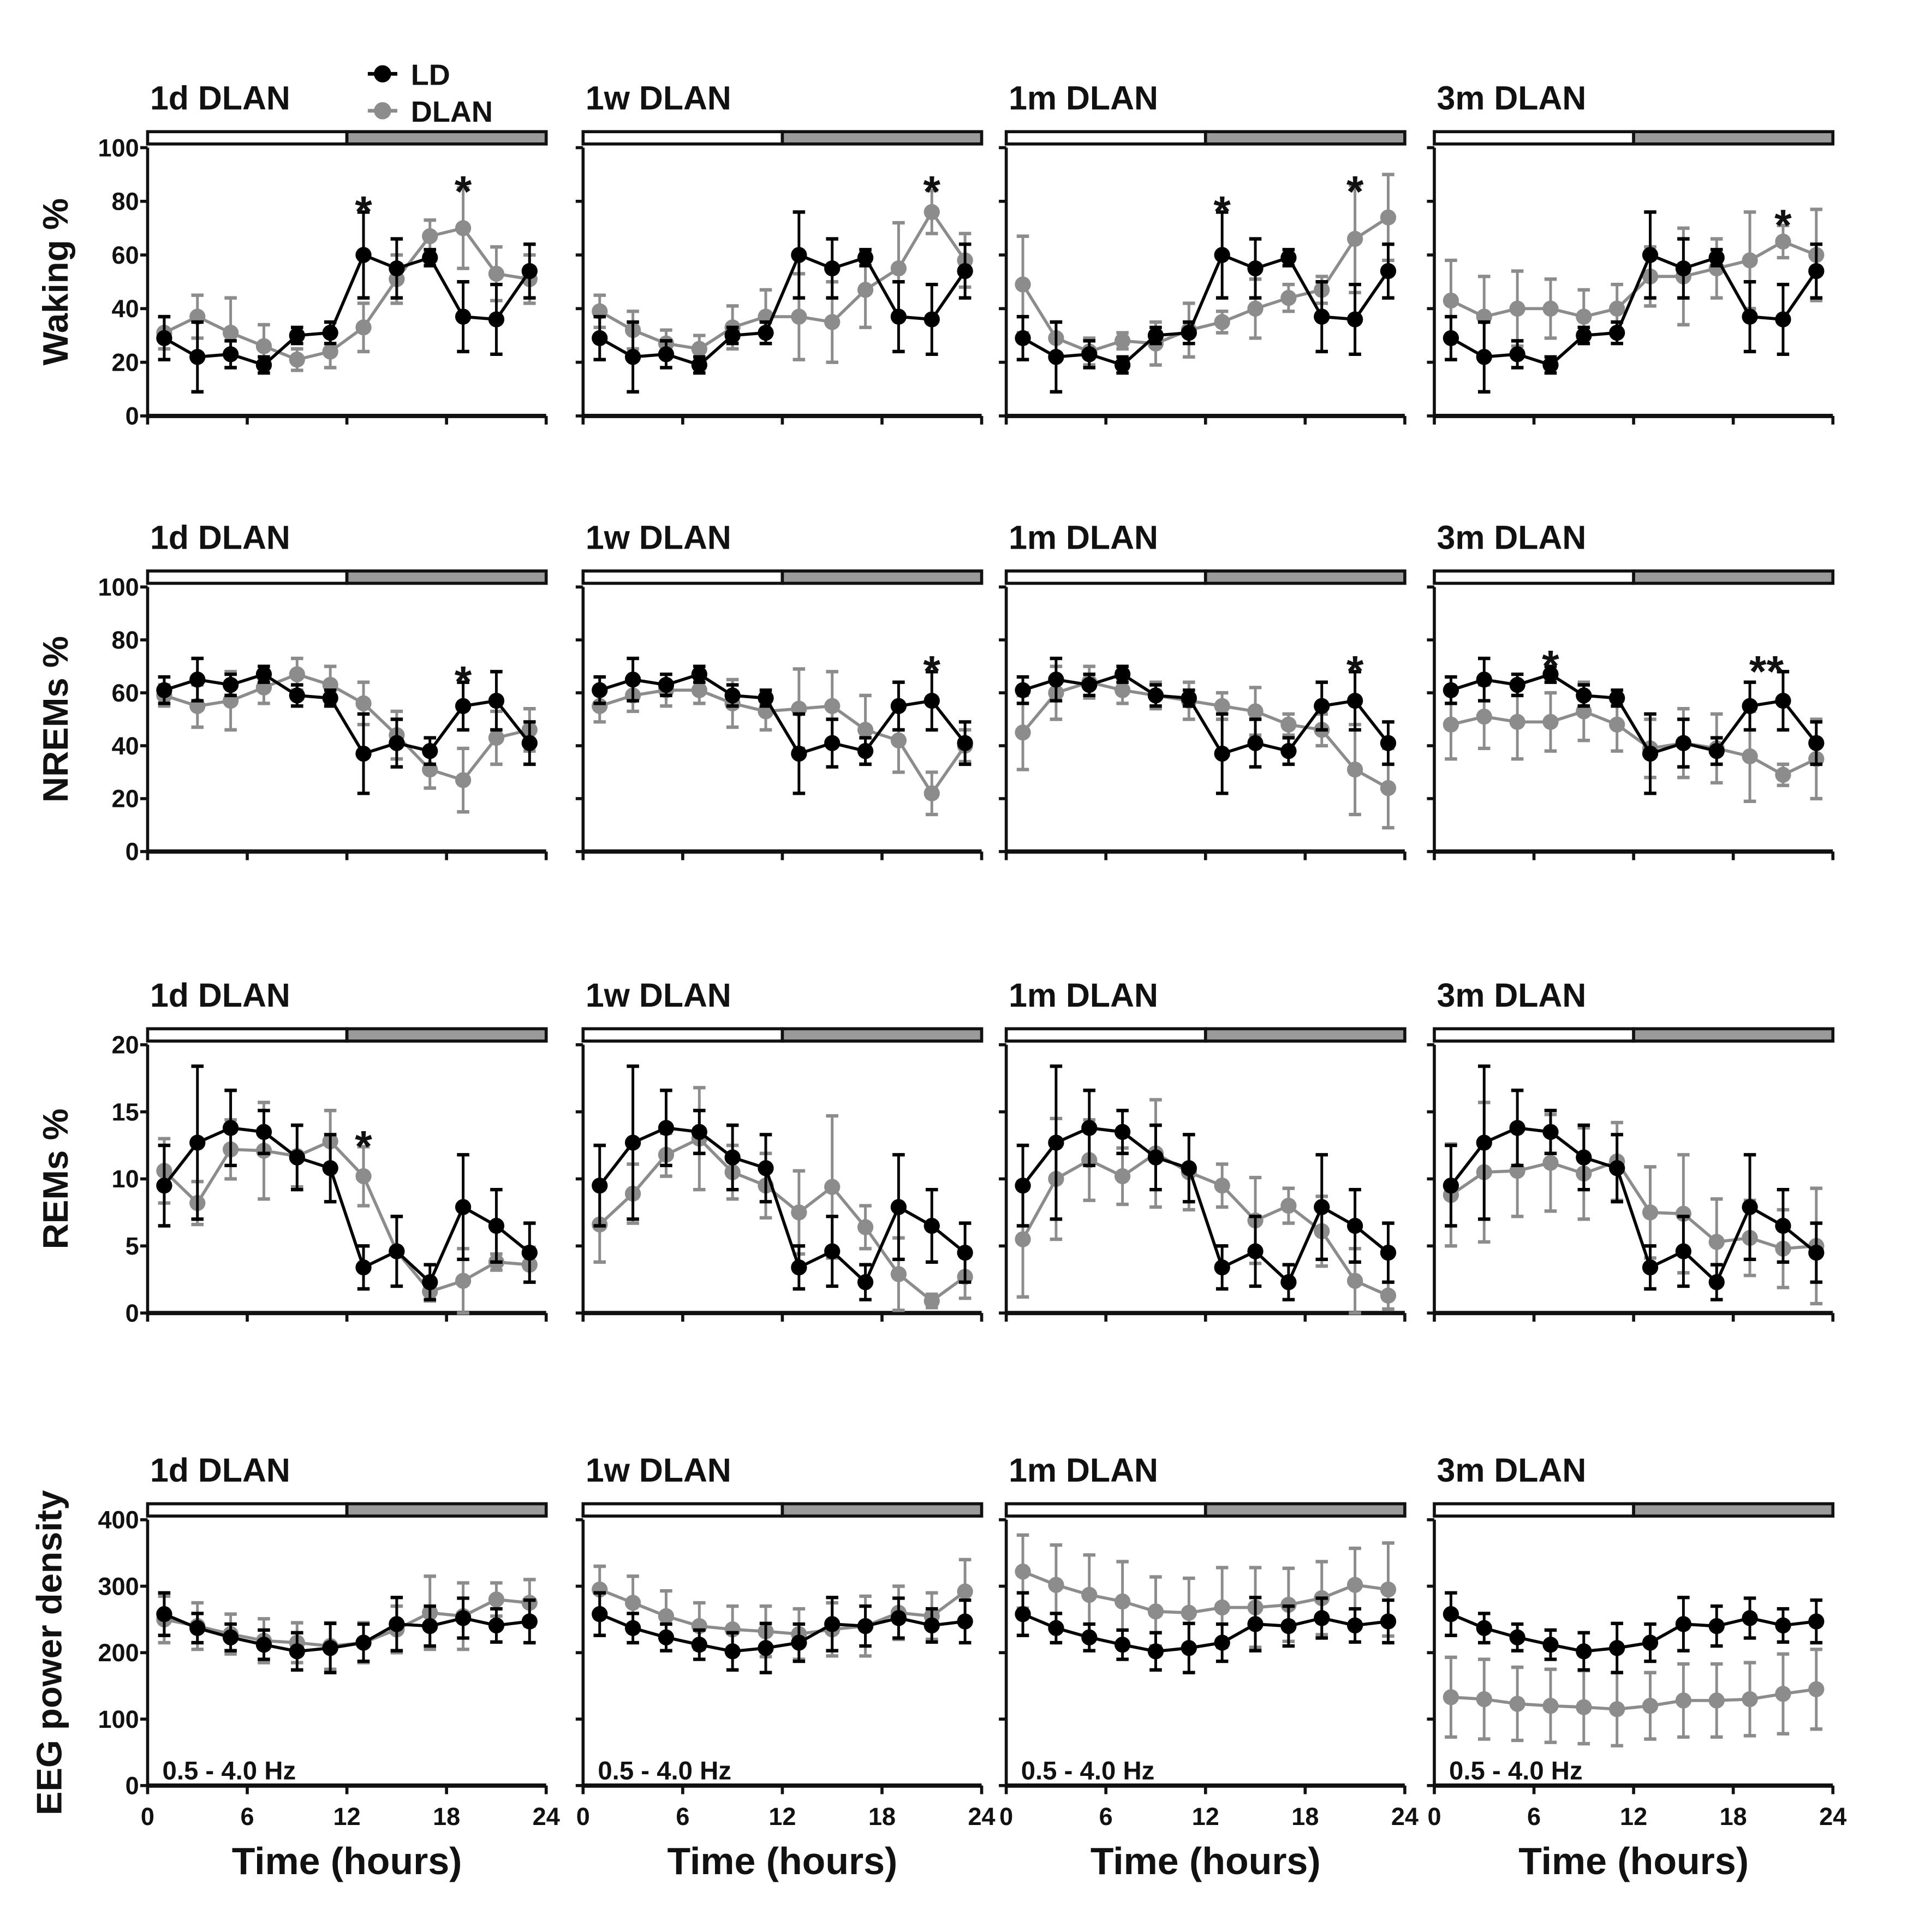  I want to click on y-axis-label: Waking %, so click(55, 281).